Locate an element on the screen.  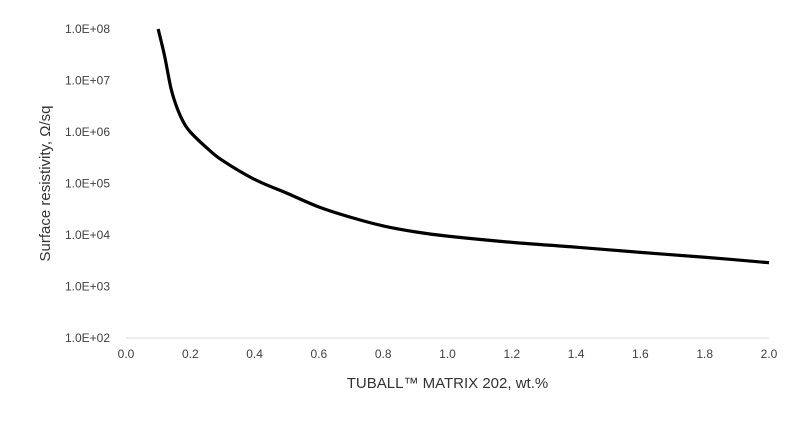
y-tick-label: 1.0E+02 is located at coordinates (87, 338).